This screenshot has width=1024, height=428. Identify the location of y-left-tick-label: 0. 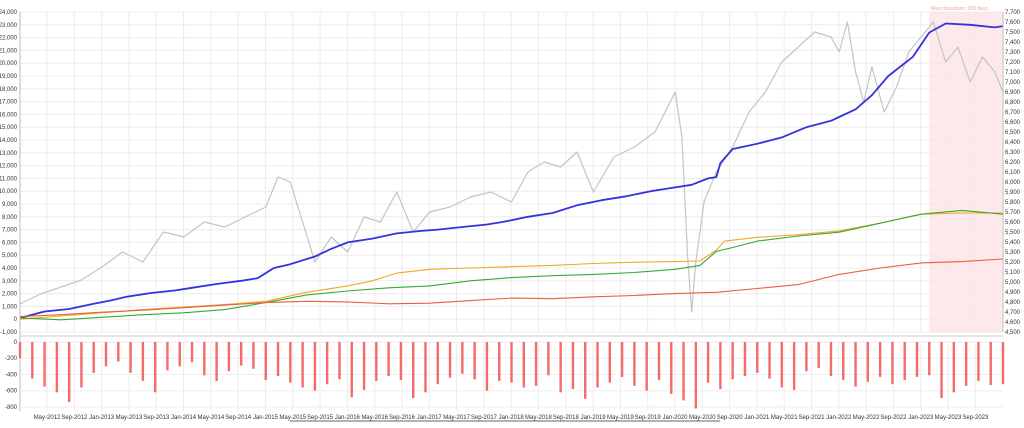
(16, 320).